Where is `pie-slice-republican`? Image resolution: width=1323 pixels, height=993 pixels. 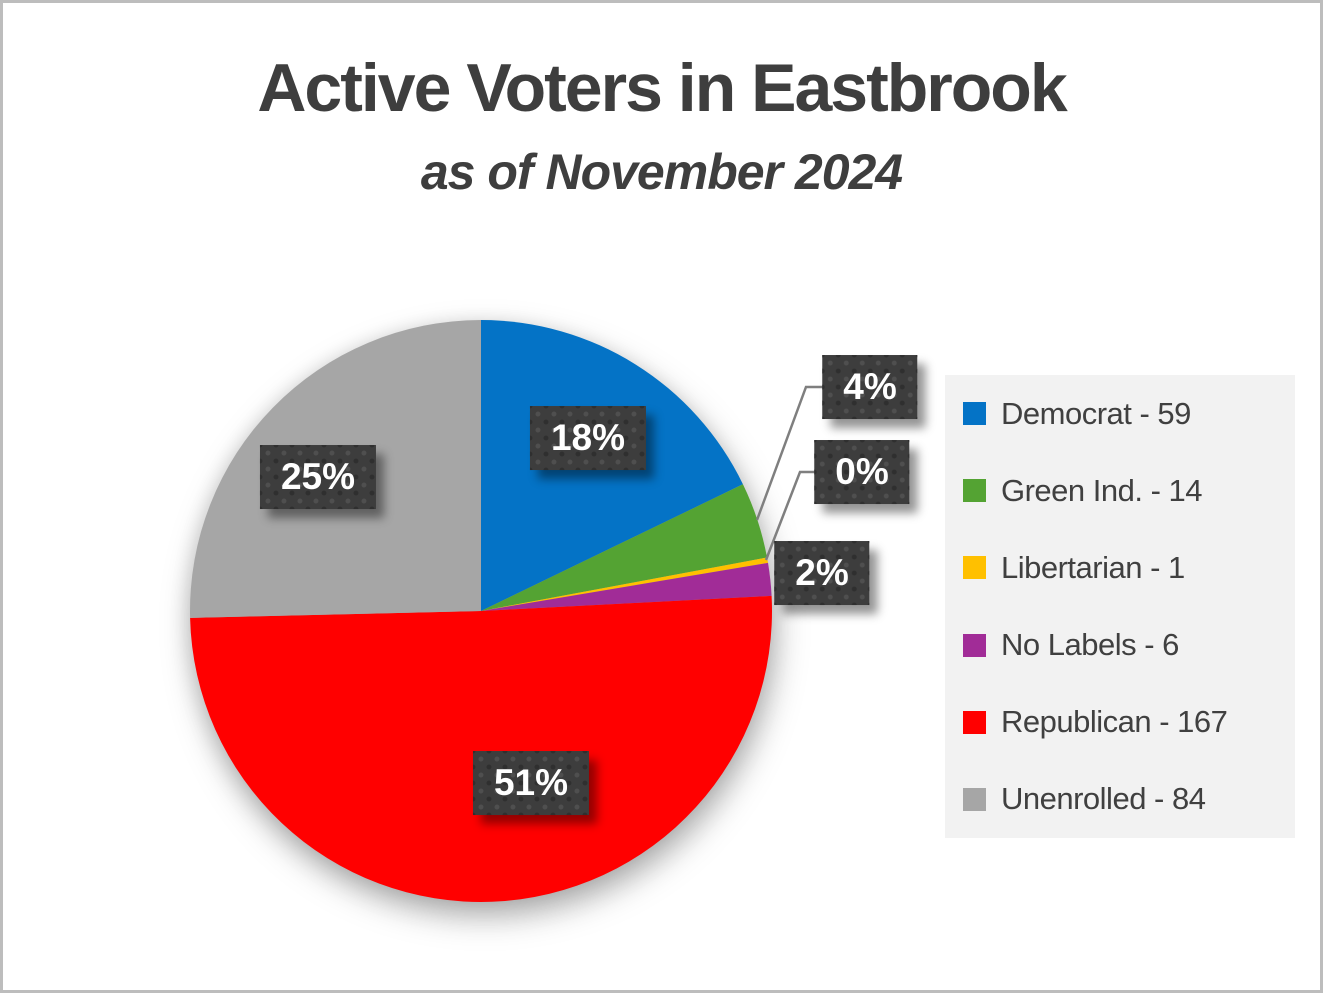
pie-slice-republican is located at coordinates (481, 749).